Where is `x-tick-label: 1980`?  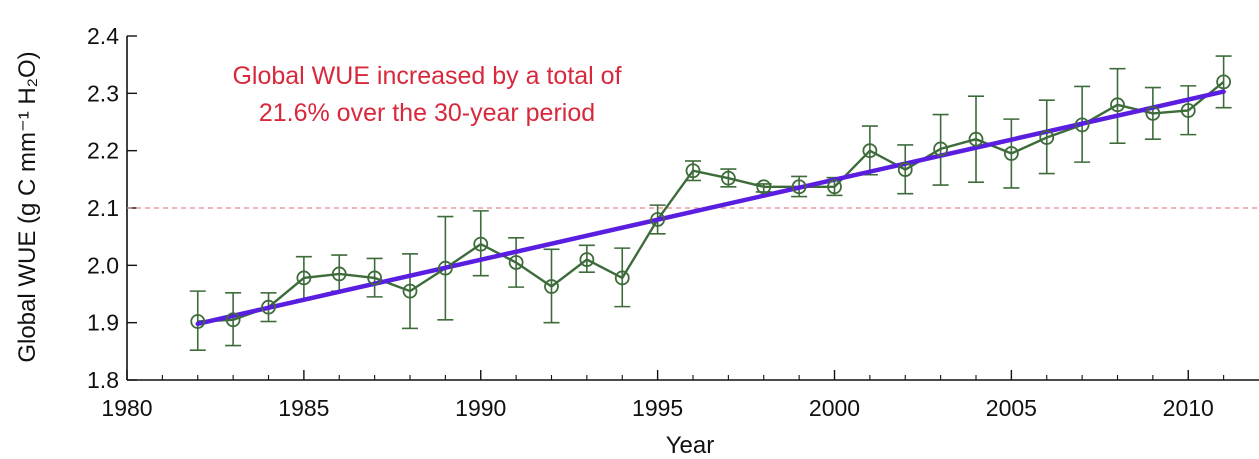 x-tick-label: 1980 is located at coordinates (126, 408).